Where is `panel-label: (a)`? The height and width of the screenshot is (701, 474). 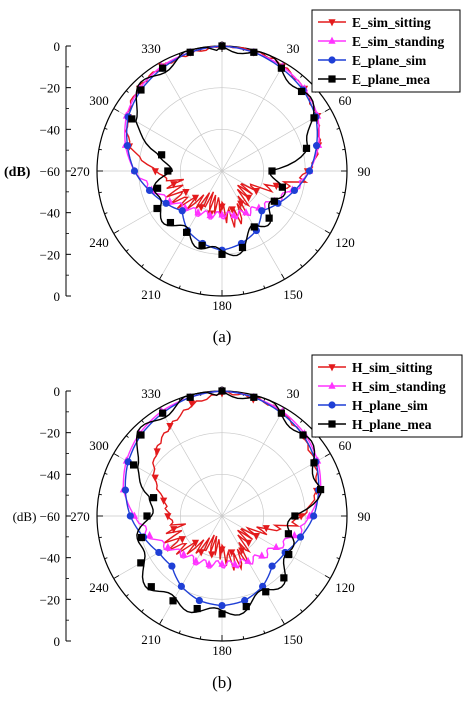
panel-label: (a) is located at coordinates (222, 336).